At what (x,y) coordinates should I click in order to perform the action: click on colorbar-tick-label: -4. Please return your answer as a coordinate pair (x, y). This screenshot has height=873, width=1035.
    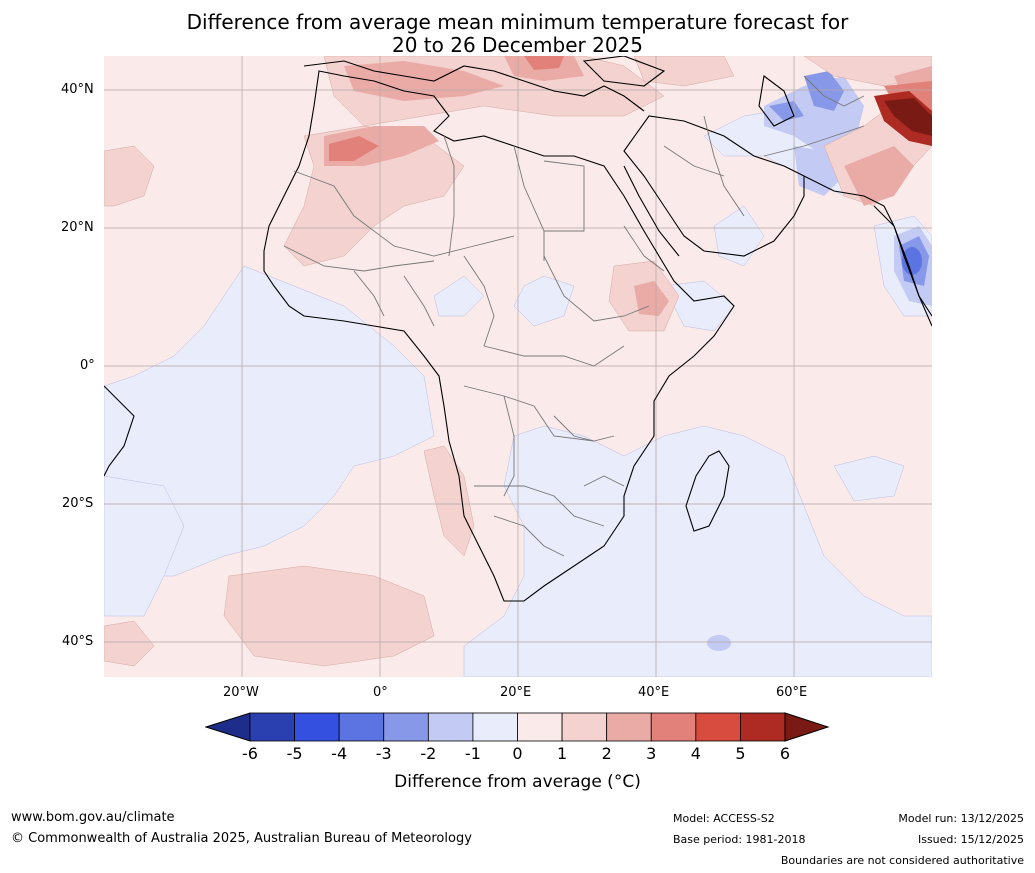
    Looking at the image, I should click on (339, 753).